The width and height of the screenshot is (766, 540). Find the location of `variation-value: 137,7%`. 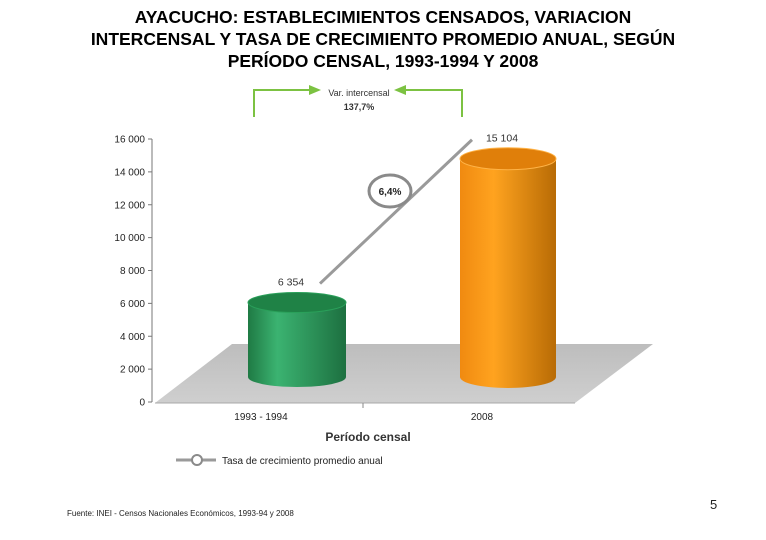

variation-value: 137,7% is located at coordinates (359, 107).